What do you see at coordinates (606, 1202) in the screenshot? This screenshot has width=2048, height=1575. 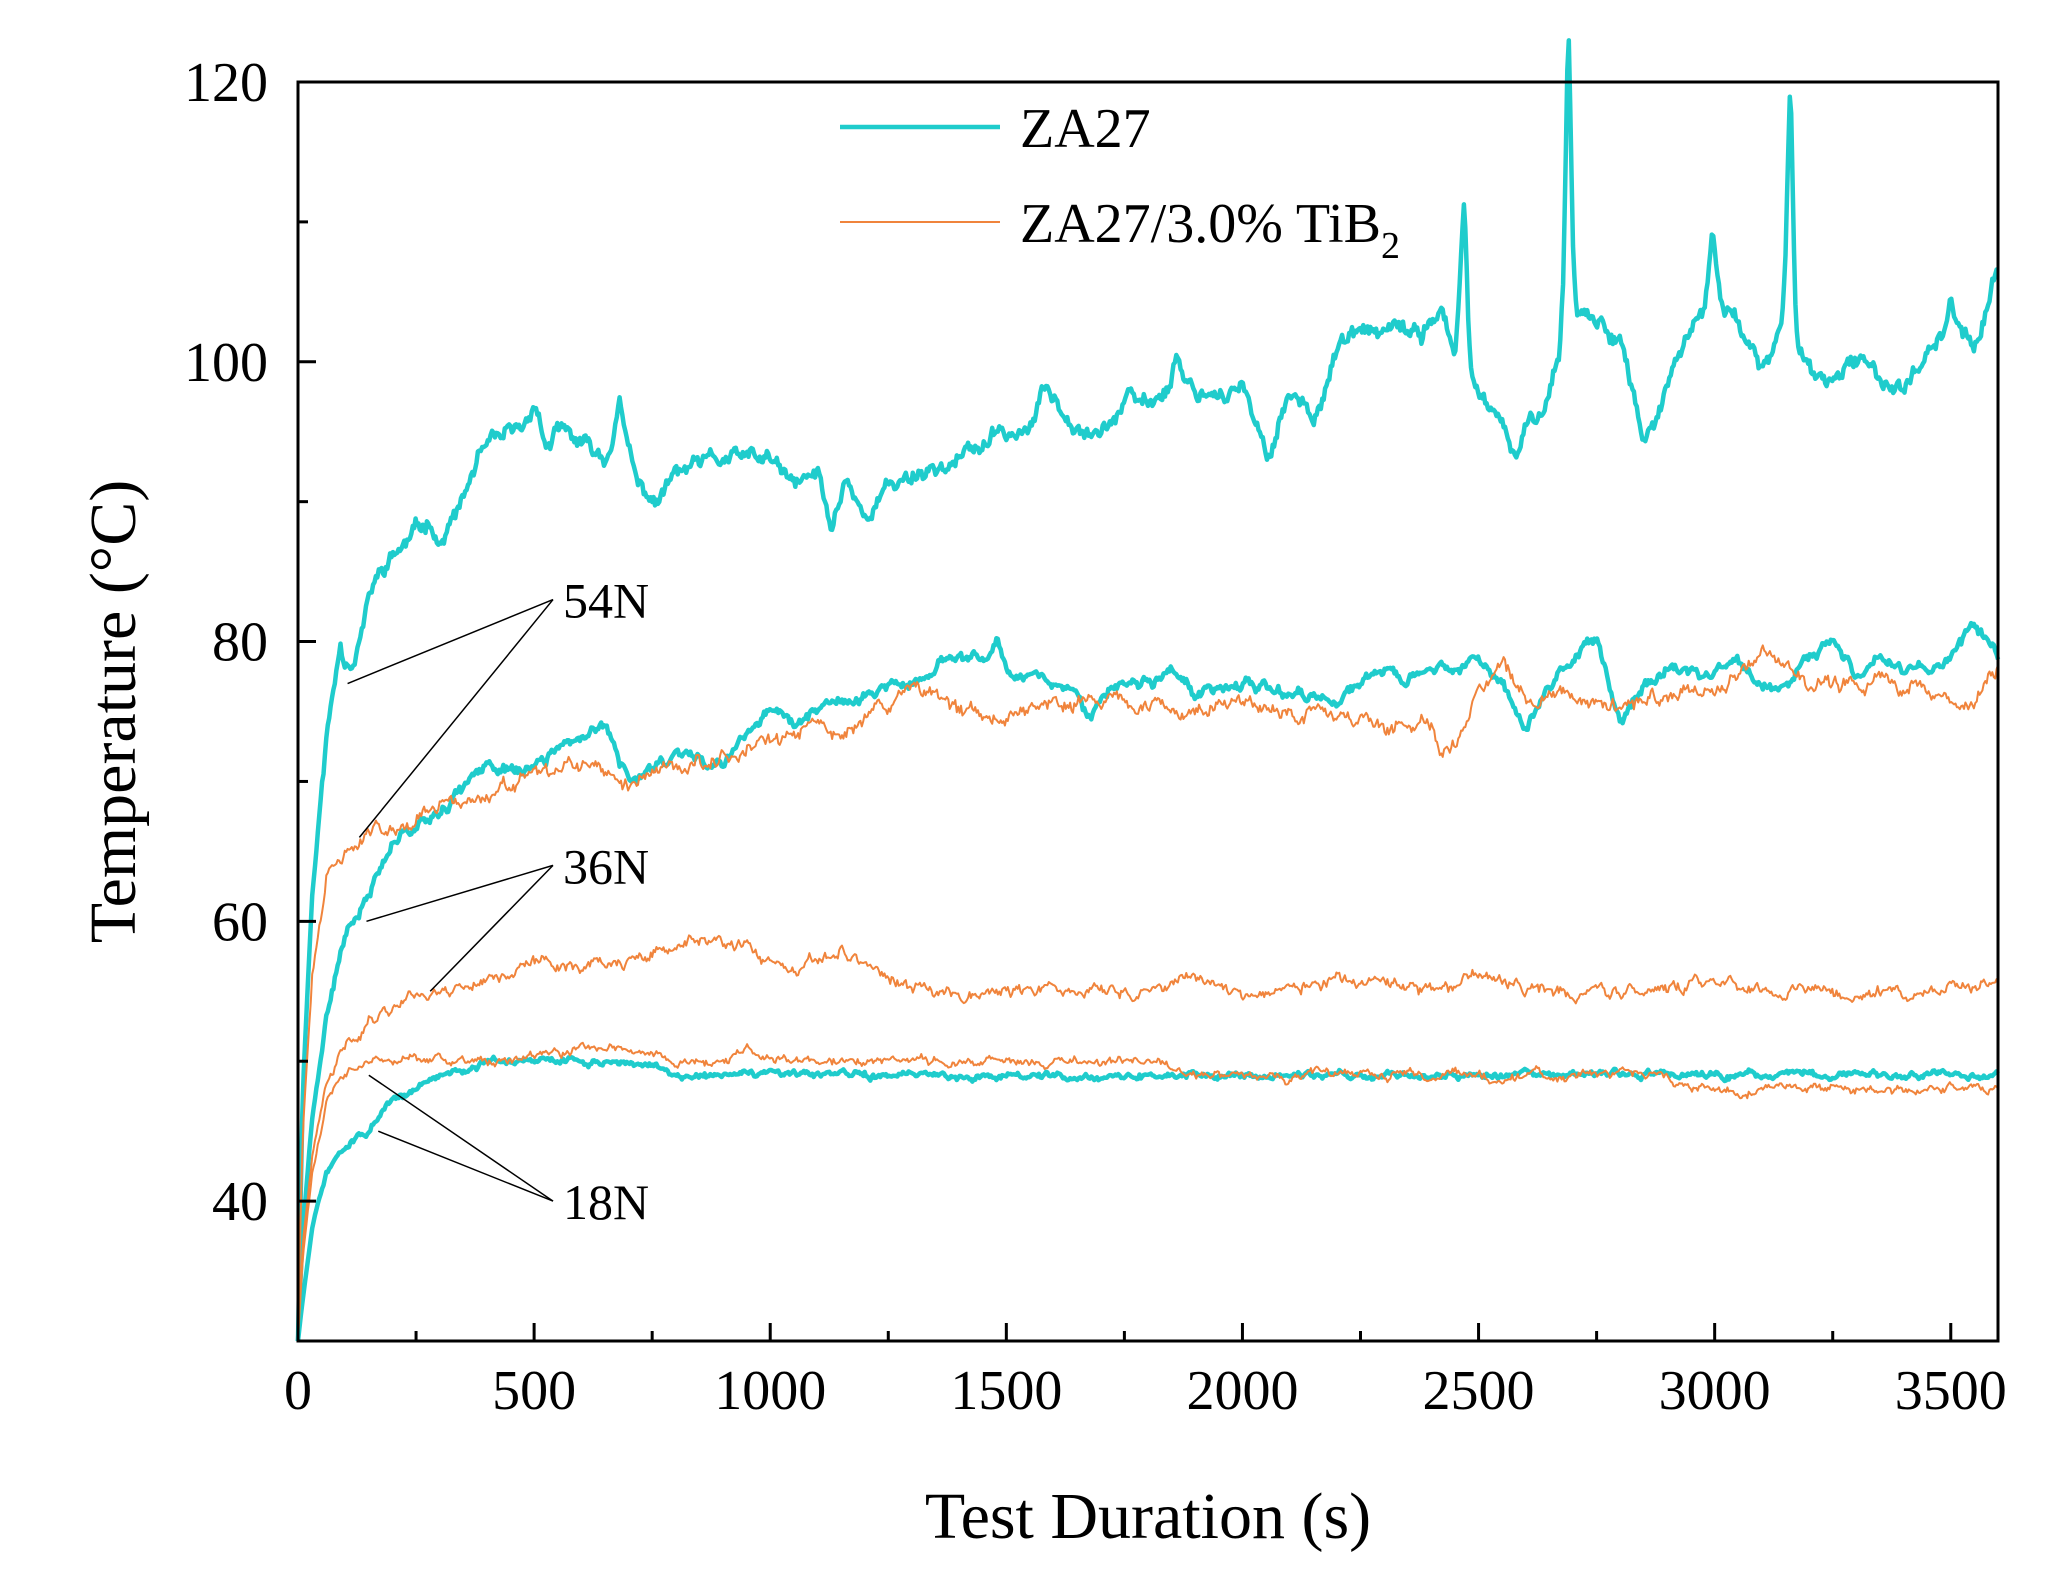 I see `annotation-label-18n: 18N` at bounding box center [606, 1202].